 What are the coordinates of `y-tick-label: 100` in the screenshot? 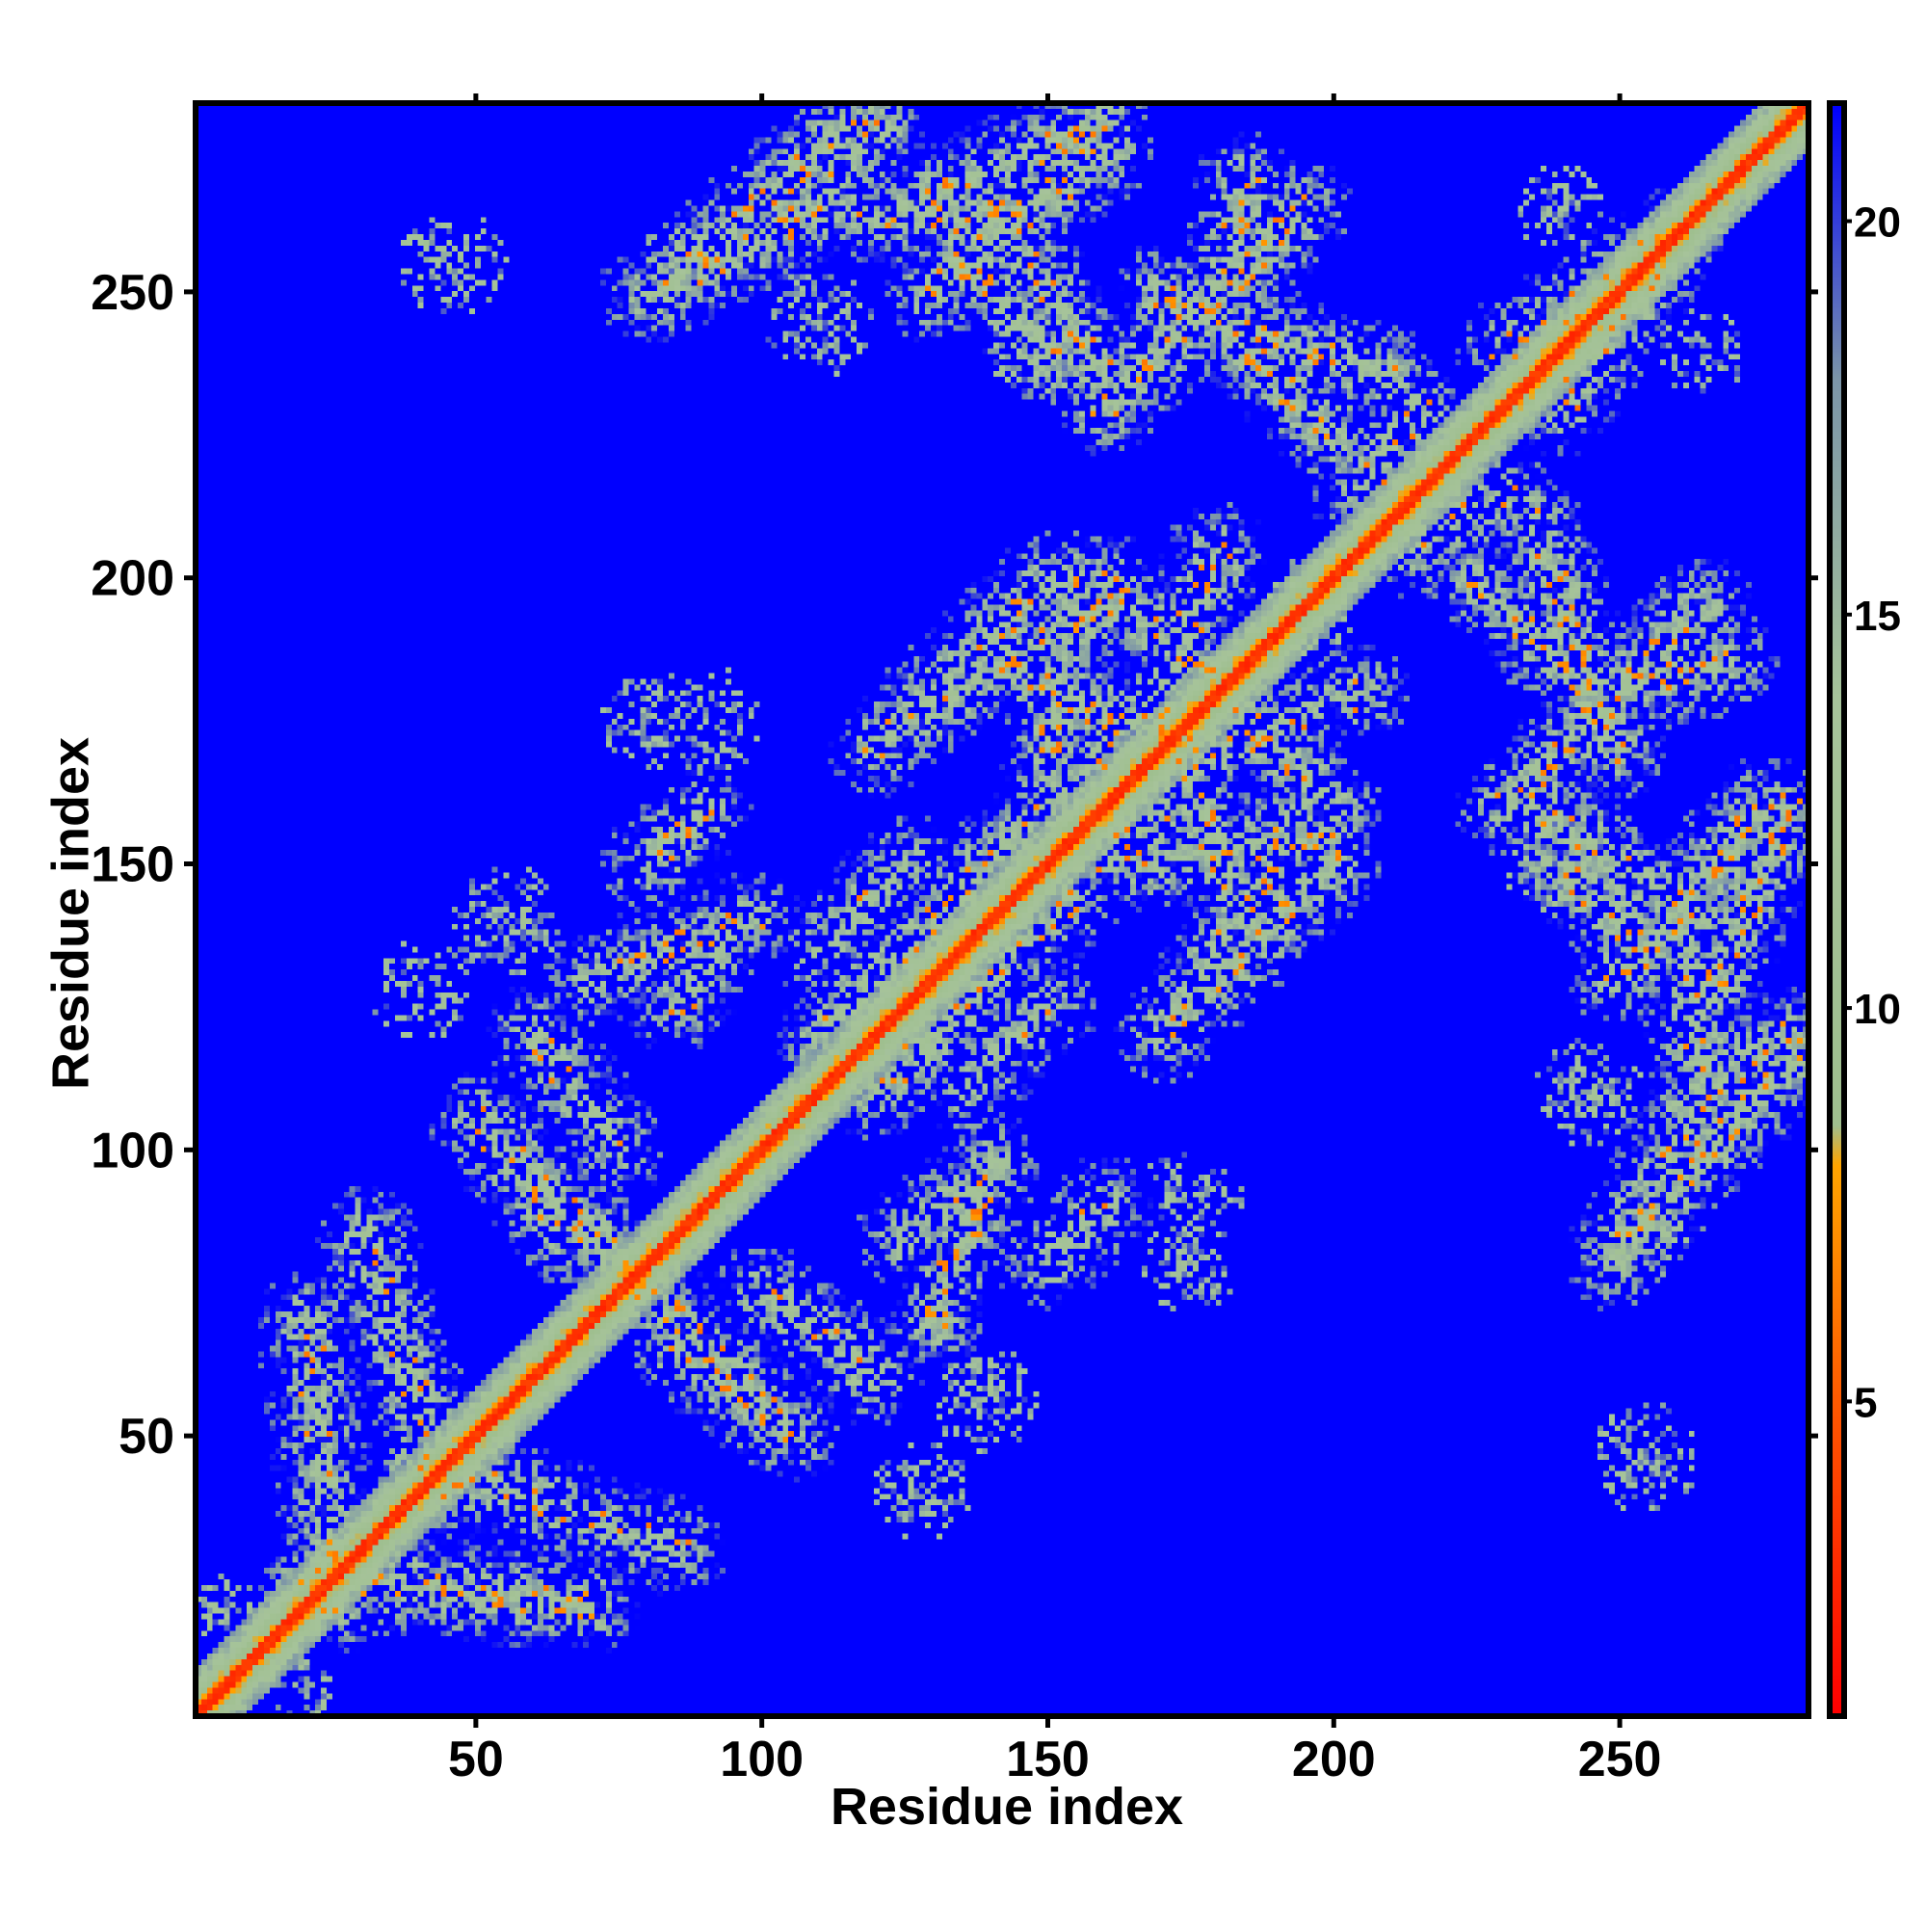 It's located at (132, 1150).